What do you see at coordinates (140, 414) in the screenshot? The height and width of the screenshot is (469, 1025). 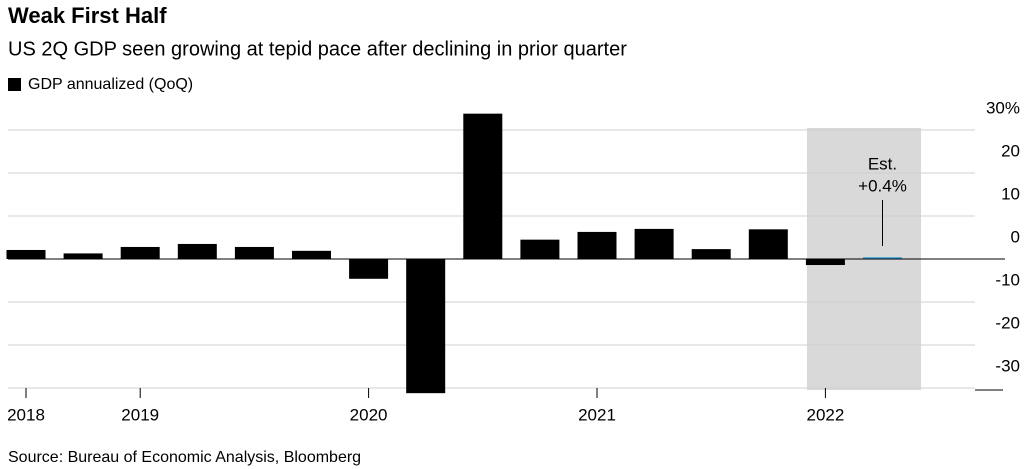 I see `x-tick-label: 2019` at bounding box center [140, 414].